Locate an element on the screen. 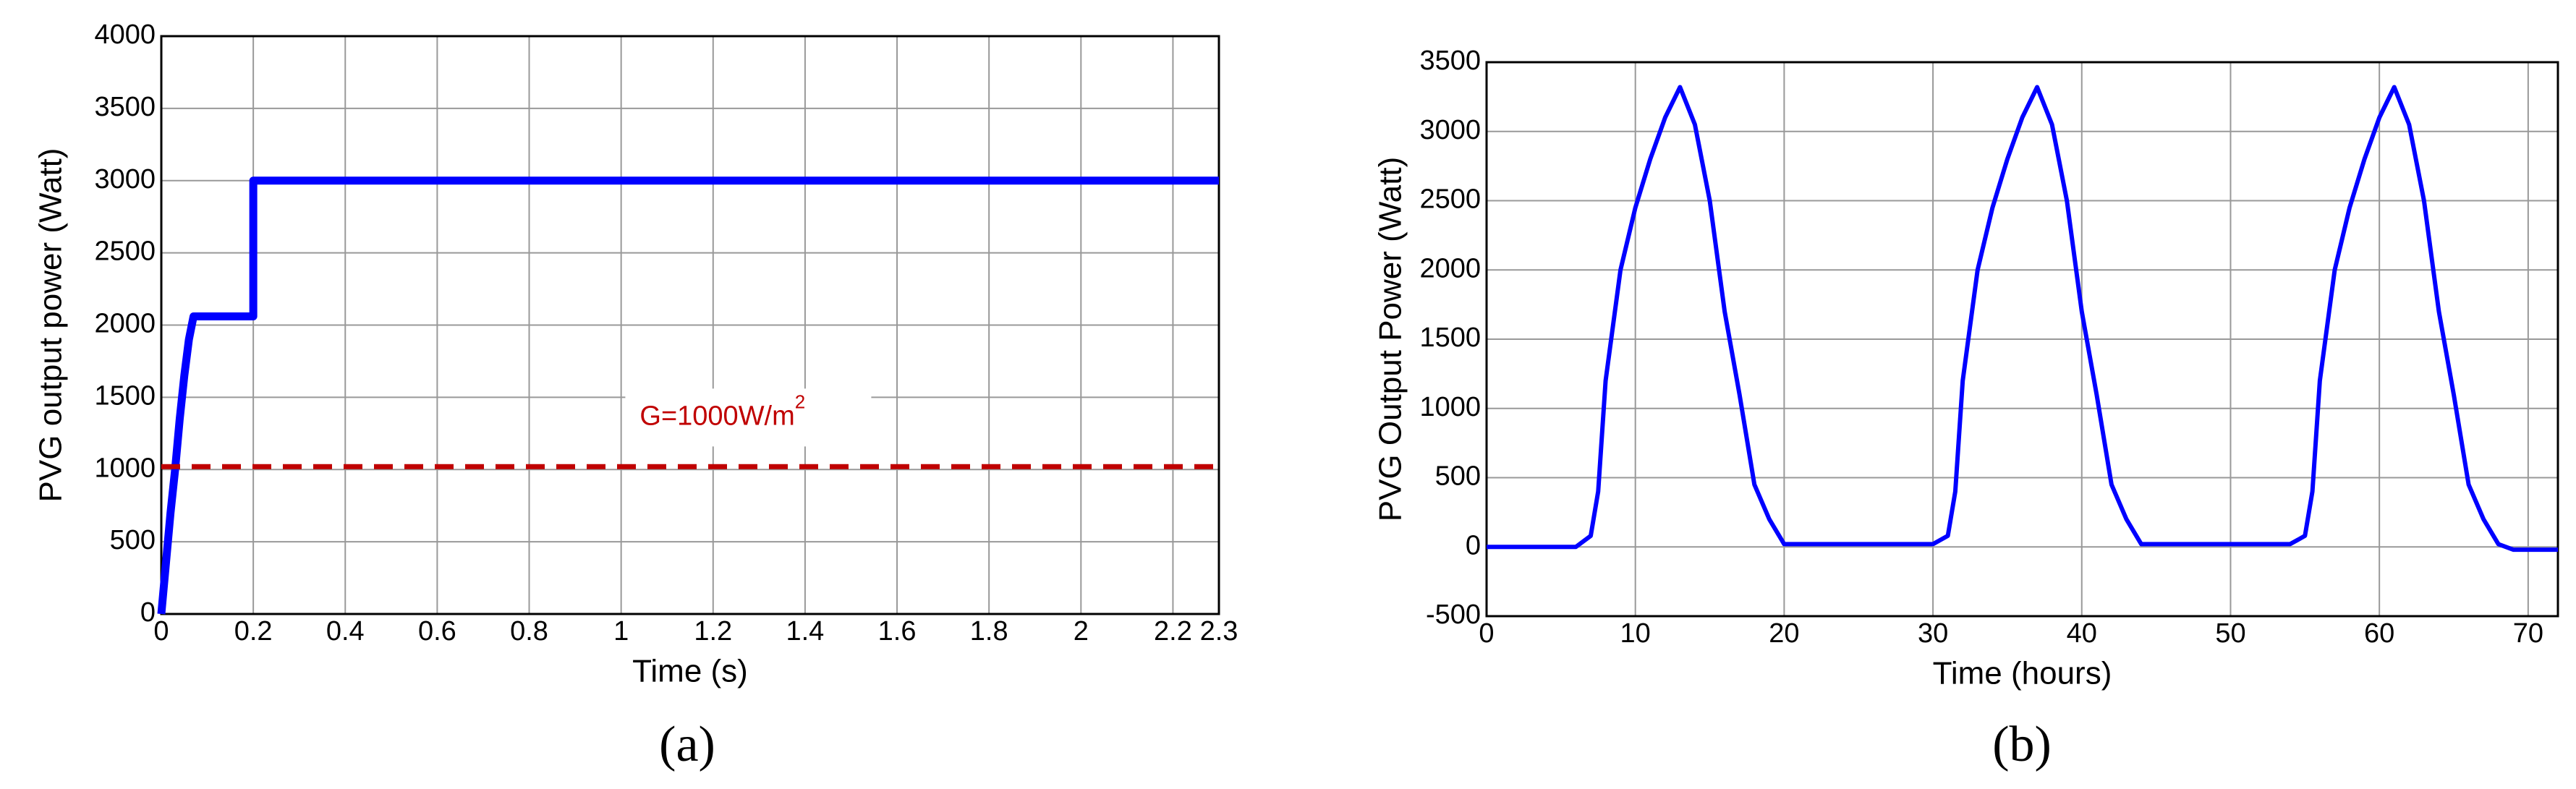 This screenshot has height=789, width=2576. x-tick-label: 1.6 is located at coordinates (897, 631).